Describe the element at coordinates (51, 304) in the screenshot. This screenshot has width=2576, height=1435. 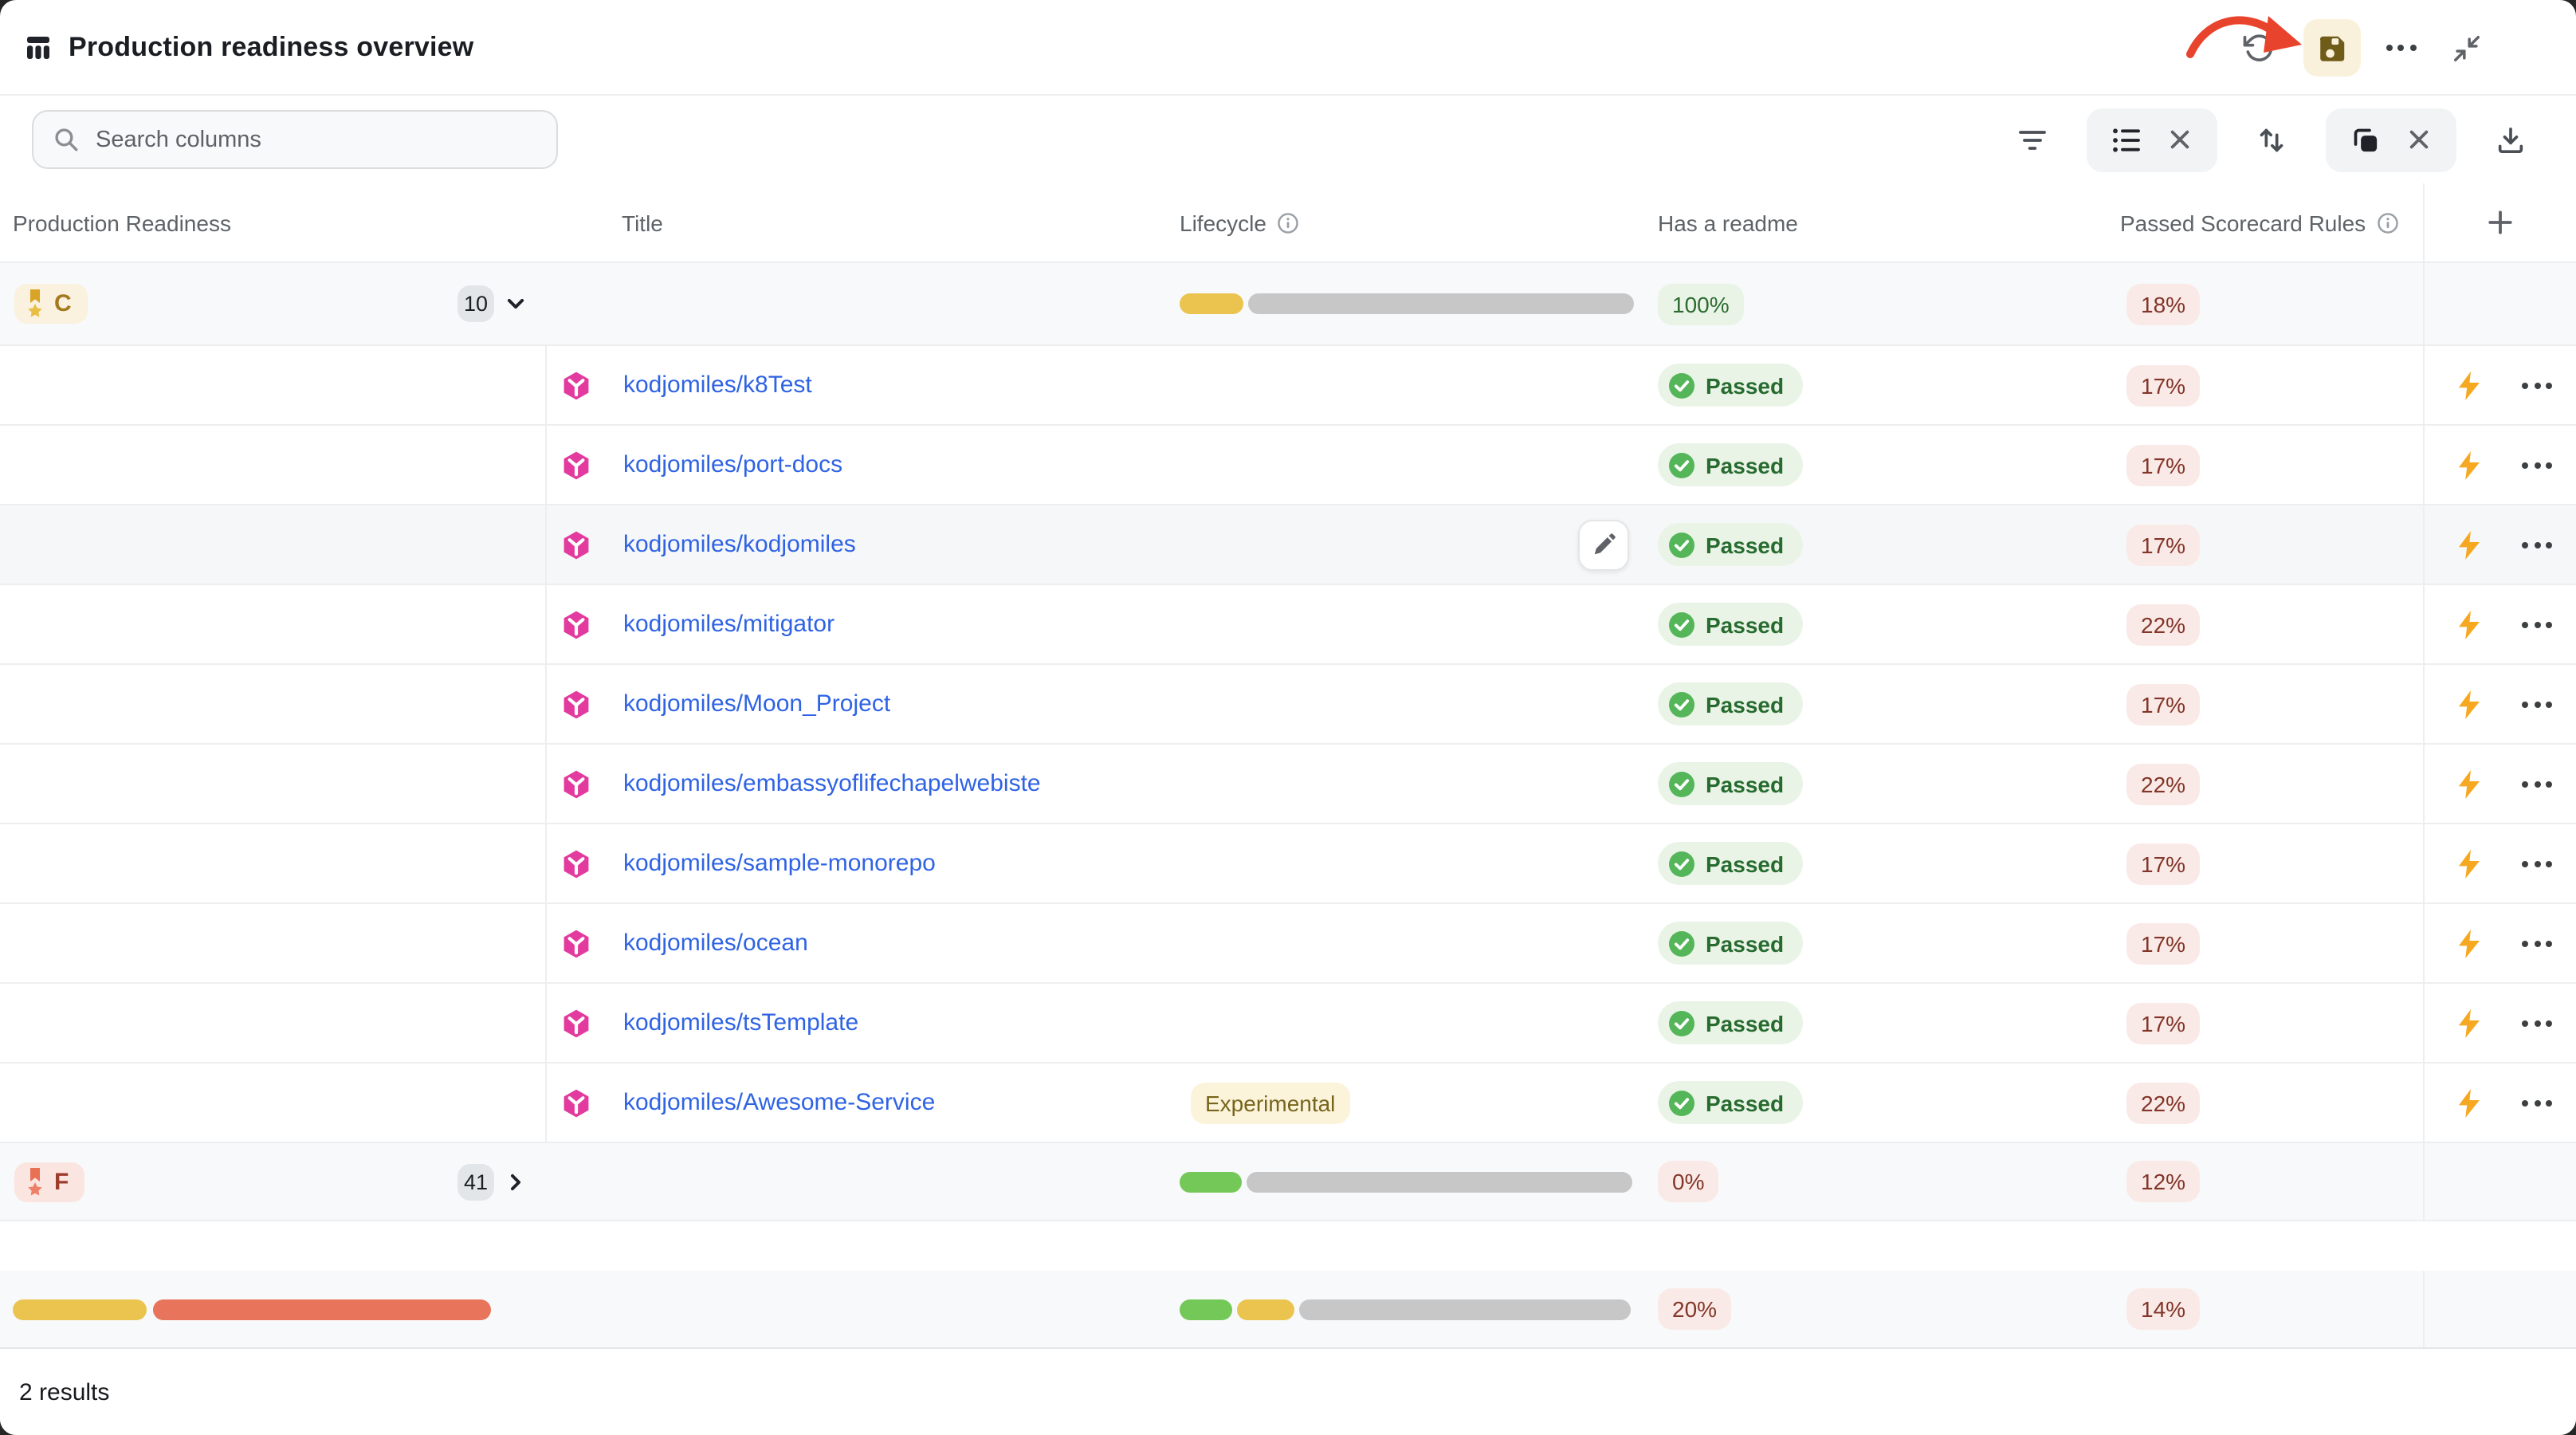
I see `grade-badge-c: C` at that location.